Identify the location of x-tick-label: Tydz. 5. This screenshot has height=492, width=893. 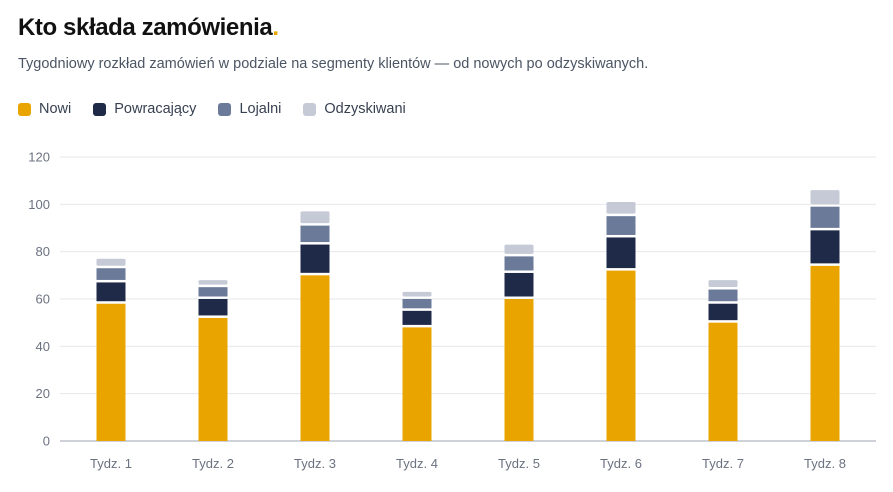
(519, 463).